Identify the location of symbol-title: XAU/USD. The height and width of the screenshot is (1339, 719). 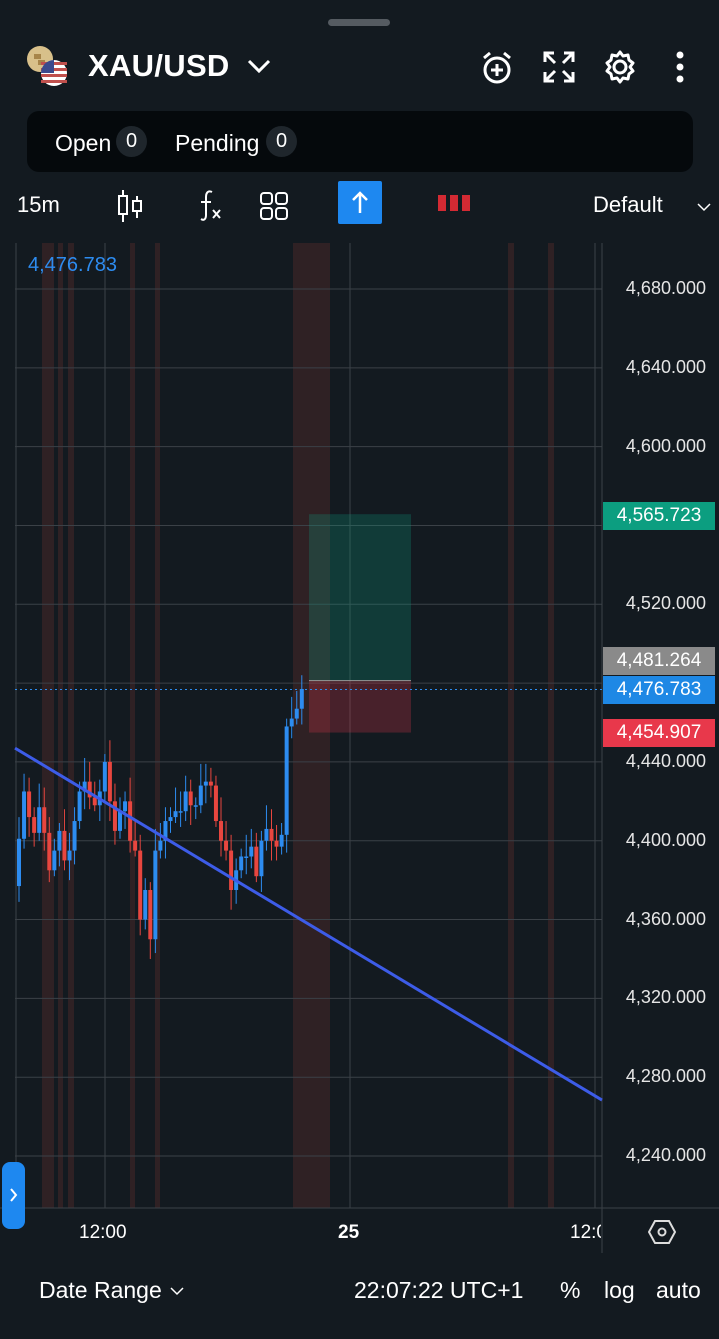
(159, 65).